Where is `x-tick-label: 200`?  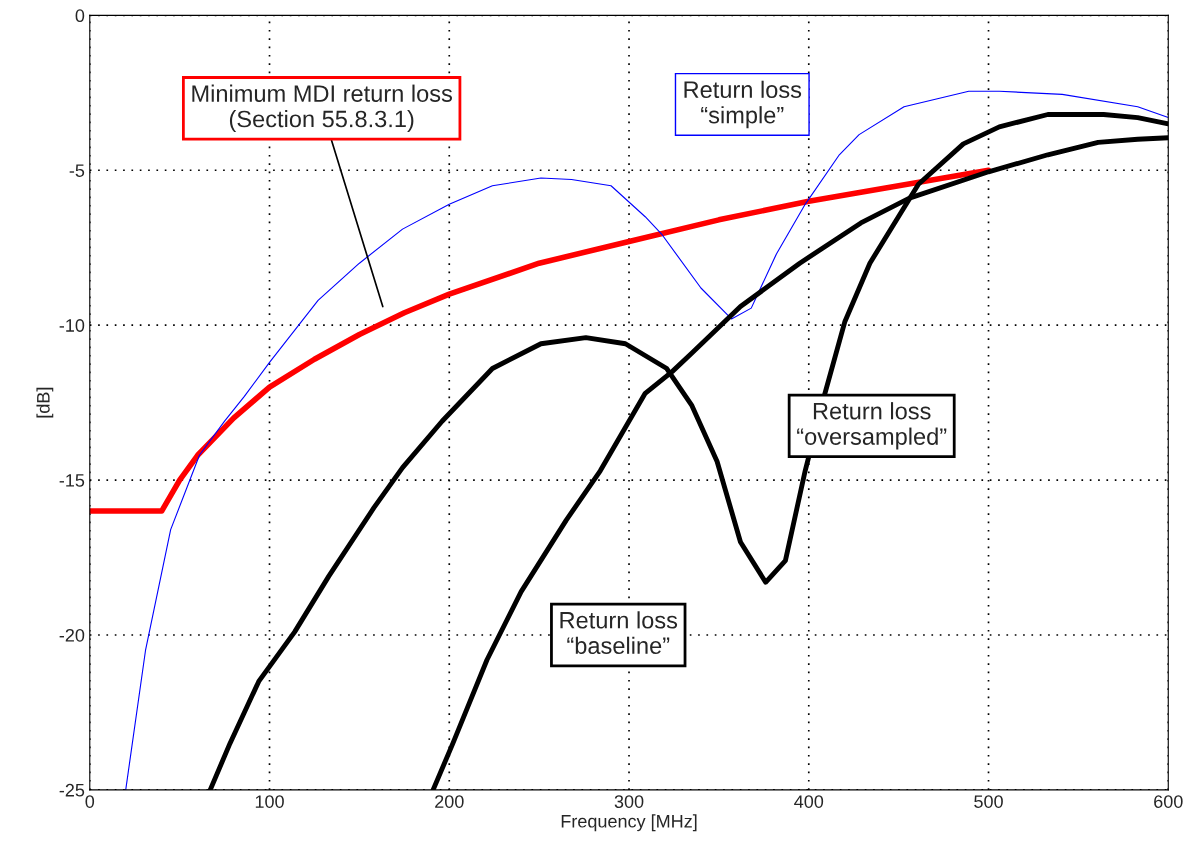 x-tick-label: 200 is located at coordinates (449, 801).